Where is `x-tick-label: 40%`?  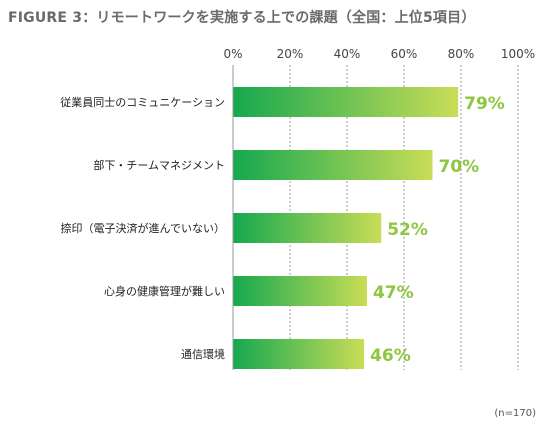
x-tick-label: 40% is located at coordinates (347, 54).